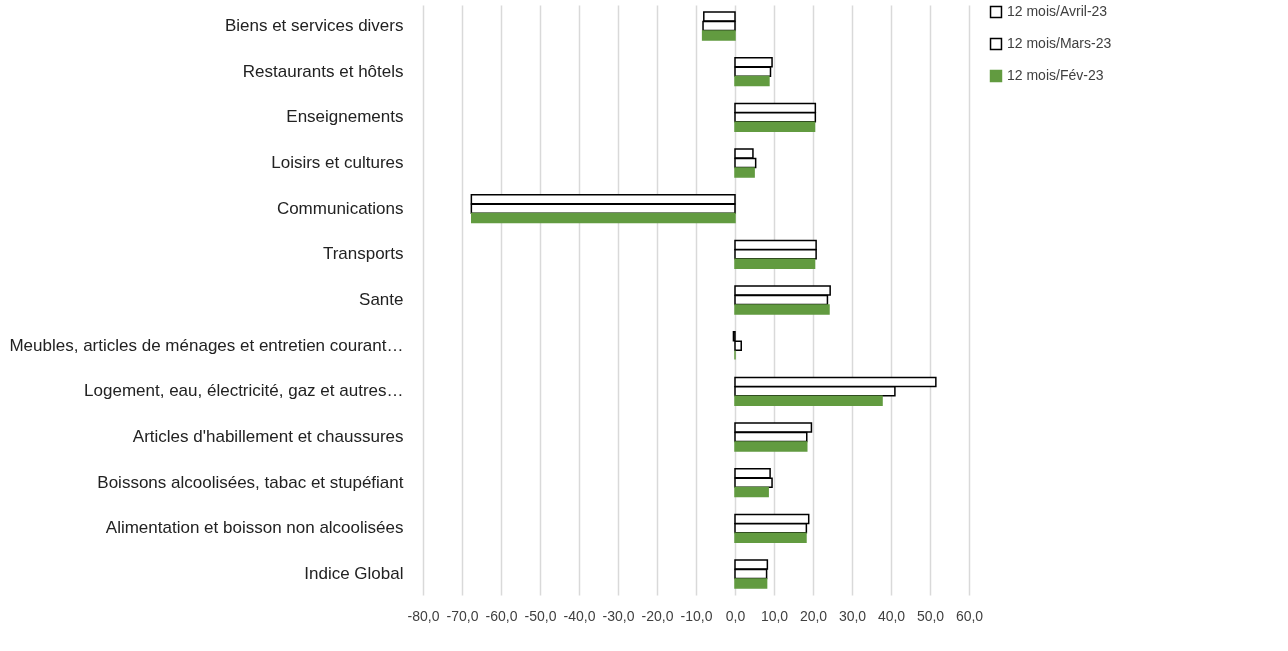  I want to click on x-tick-label: 60,0, so click(969, 615).